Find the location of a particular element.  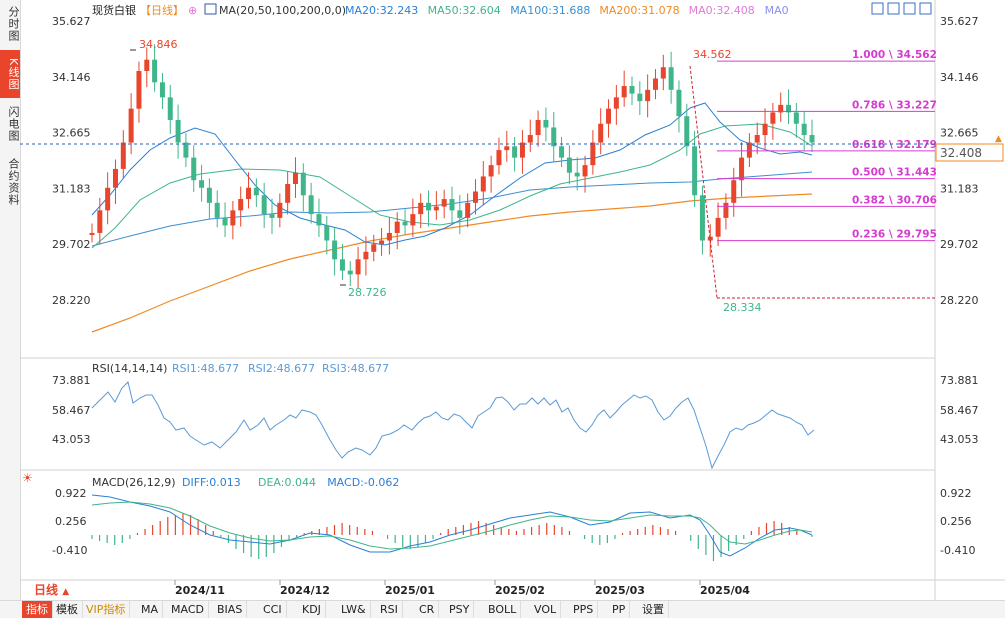

ma-value-3: MA200:31.078 is located at coordinates (639, 10).